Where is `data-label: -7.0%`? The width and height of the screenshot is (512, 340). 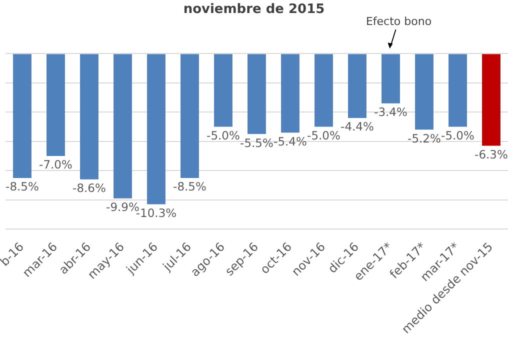 data-label: -7.0% is located at coordinates (55, 165).